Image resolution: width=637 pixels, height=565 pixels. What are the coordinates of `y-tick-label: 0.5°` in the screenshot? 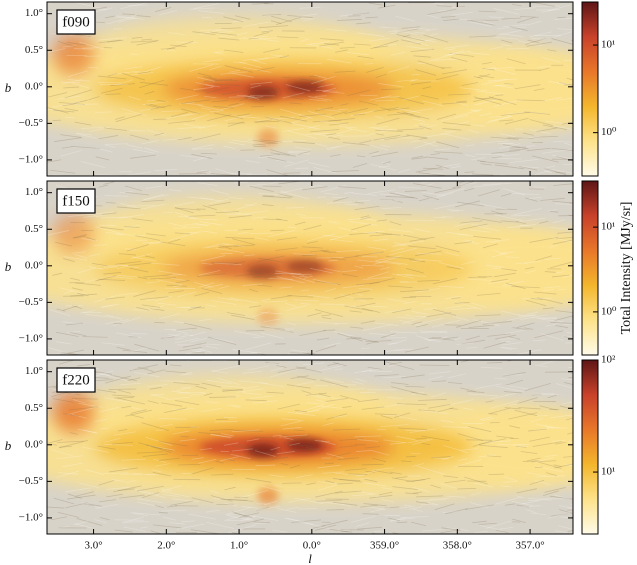 It's located at (34, 408).